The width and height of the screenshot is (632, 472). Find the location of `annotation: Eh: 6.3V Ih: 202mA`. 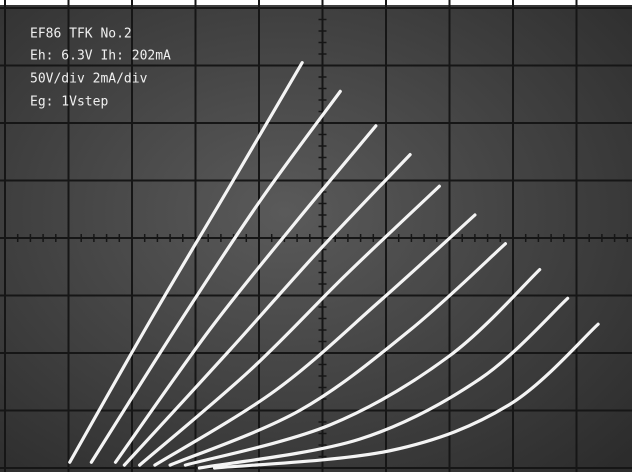

annotation: Eh: 6.3V Ih: 202mA is located at coordinates (100, 56).